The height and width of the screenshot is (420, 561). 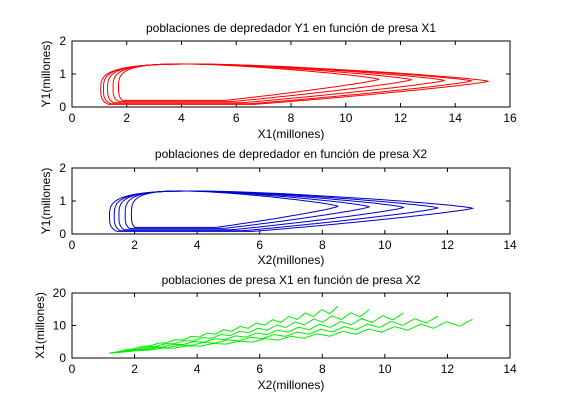 What do you see at coordinates (510, 118) in the screenshot?
I see `x-tick-label: 16` at bounding box center [510, 118].